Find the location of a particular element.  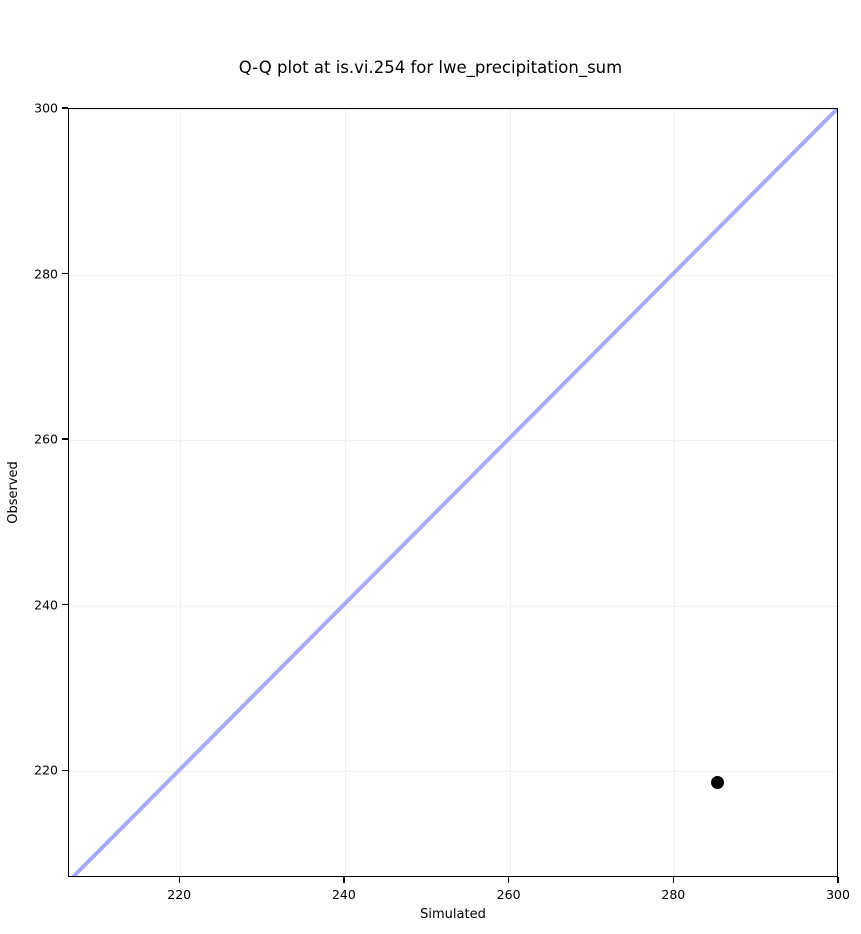

x-tick-label-280: 280 is located at coordinates (673, 894).